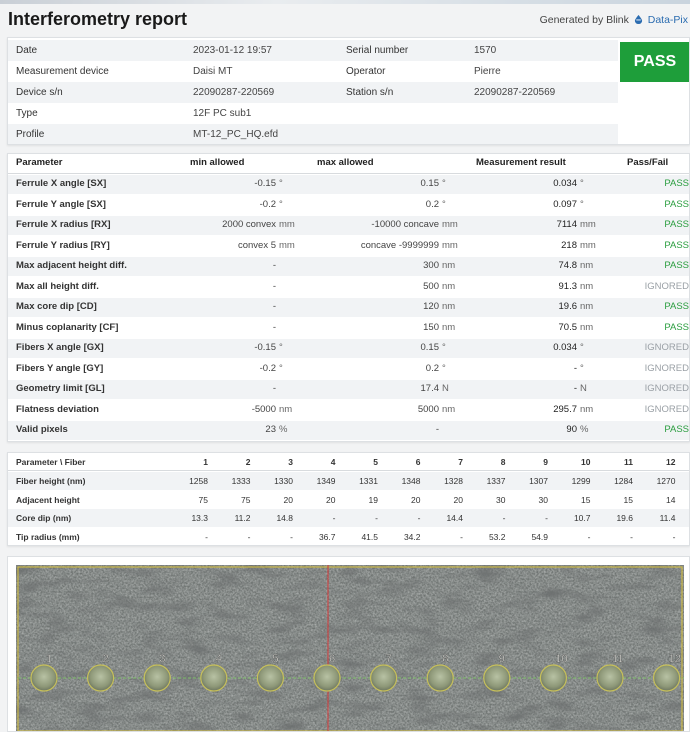 The height and width of the screenshot is (732, 690). Describe the element at coordinates (521, 162) in the screenshot. I see `header-measurement-result: Measurement result` at that location.